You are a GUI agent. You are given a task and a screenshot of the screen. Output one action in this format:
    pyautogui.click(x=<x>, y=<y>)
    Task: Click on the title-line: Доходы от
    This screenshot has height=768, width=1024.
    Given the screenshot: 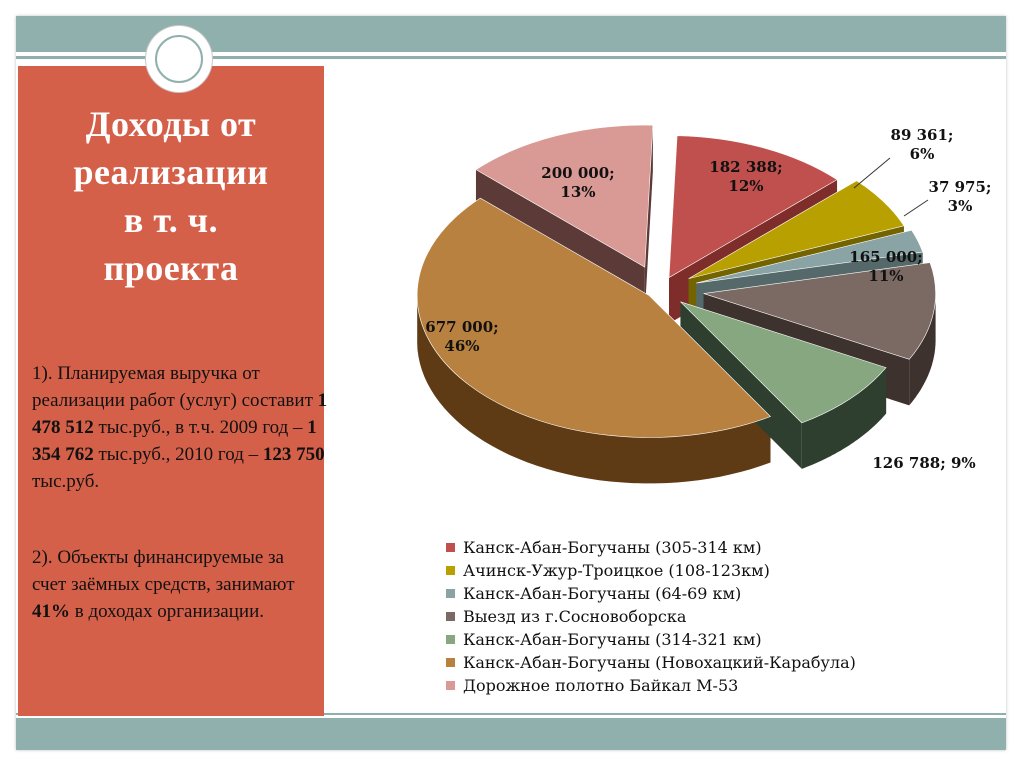 What is the action you would take?
    pyautogui.click(x=171, y=124)
    